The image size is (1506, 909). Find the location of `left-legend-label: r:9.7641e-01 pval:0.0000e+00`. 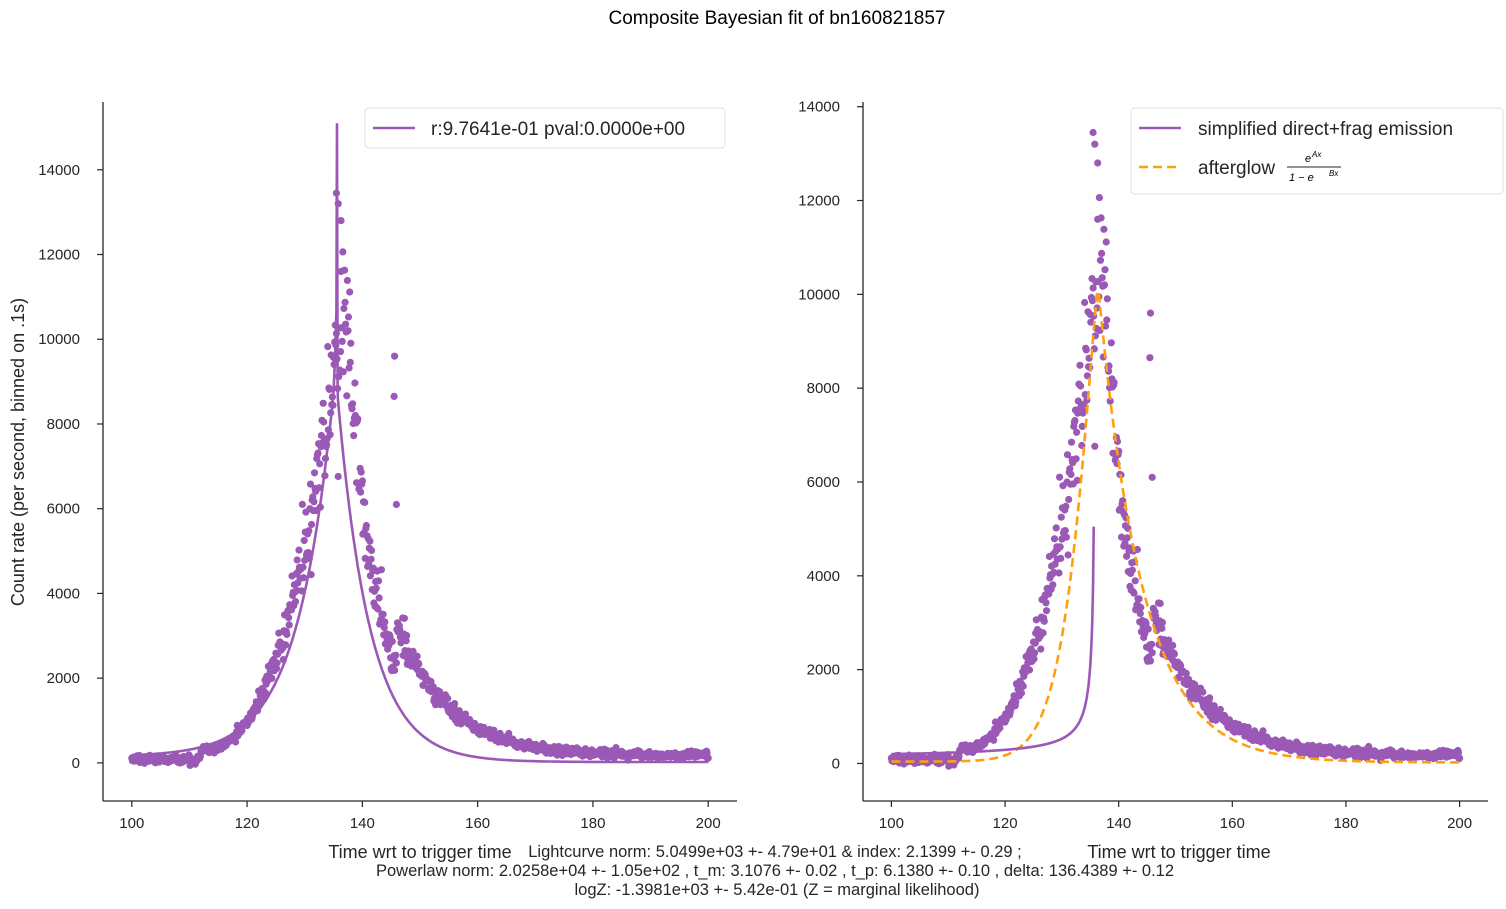

left-legend-label: r:9.7641e-01 pval:0.0000e+00 is located at coordinates (558, 129).